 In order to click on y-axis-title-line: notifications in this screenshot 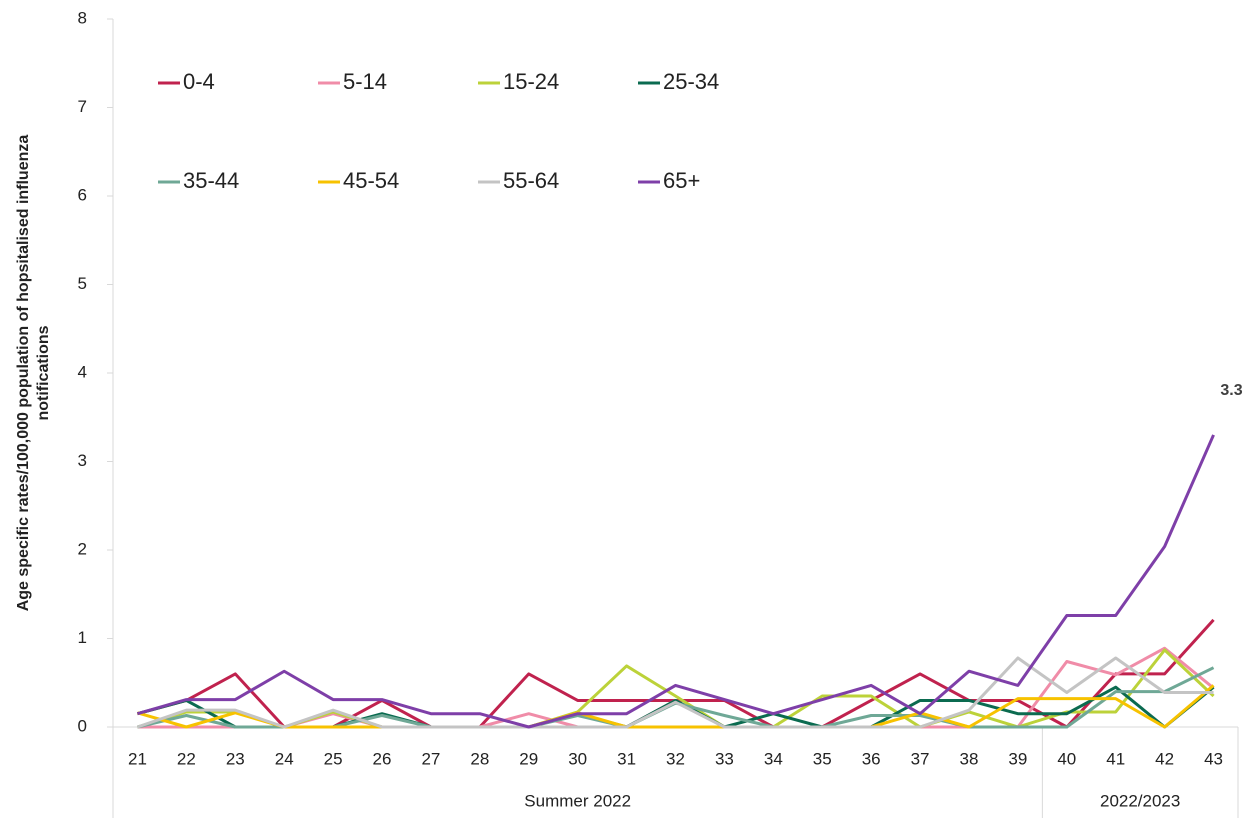, I will do `click(43, 372)`.